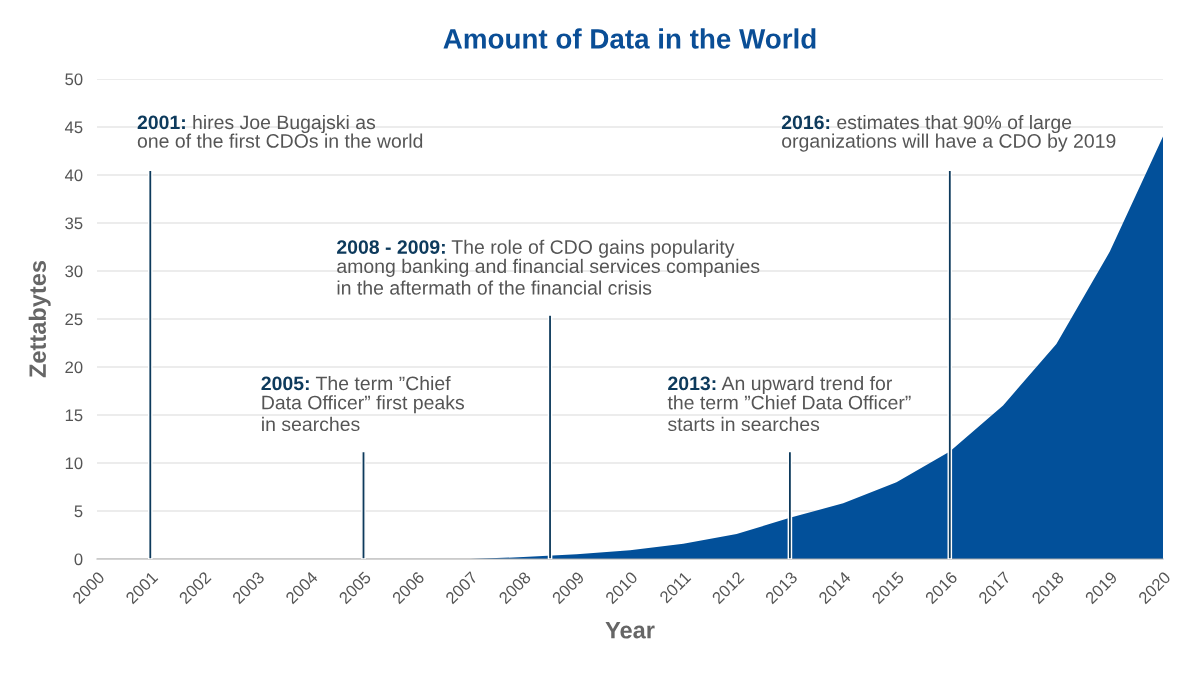 The height and width of the screenshot is (691, 1200). I want to click on annotation: 2001: hires Joe Bugajski as one of the first CDOs in the world, so click(280, 131).